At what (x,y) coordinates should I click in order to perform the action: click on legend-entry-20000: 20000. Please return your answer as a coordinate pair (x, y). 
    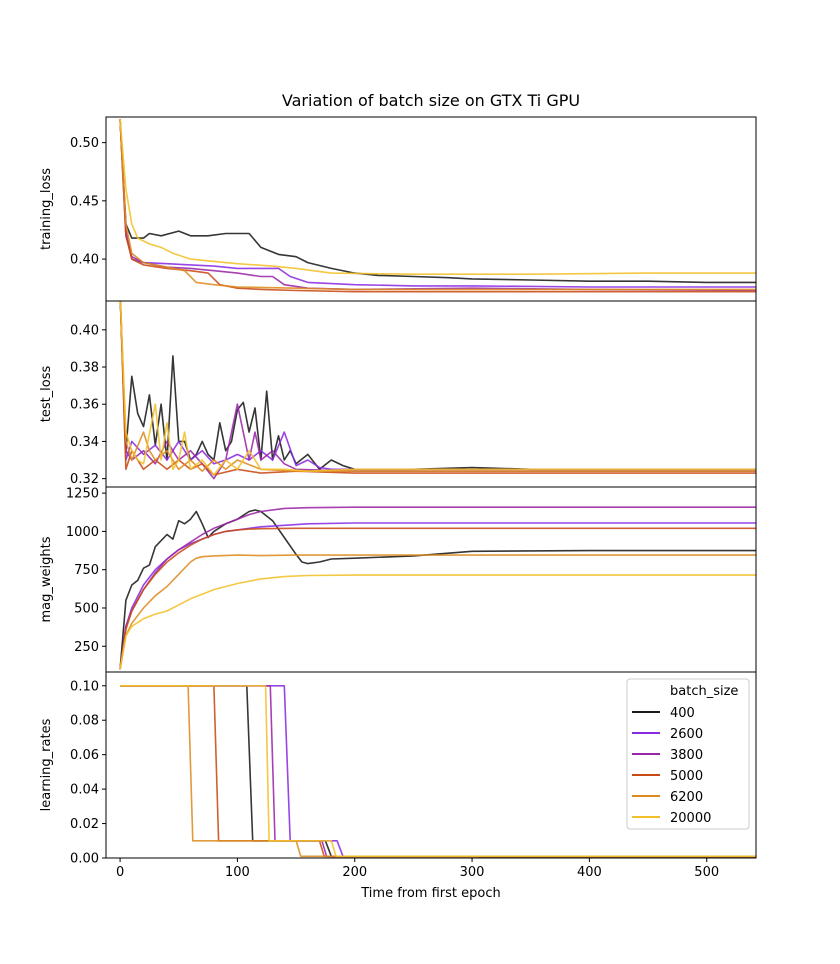
    Looking at the image, I should click on (690, 818).